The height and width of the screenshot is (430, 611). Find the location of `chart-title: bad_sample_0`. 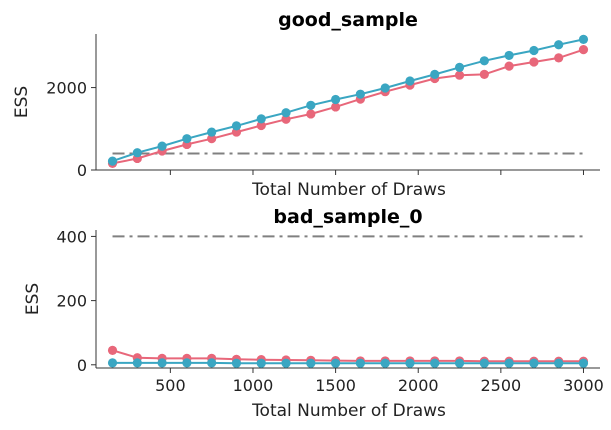

chart-title: bad_sample_0 is located at coordinates (347, 217).